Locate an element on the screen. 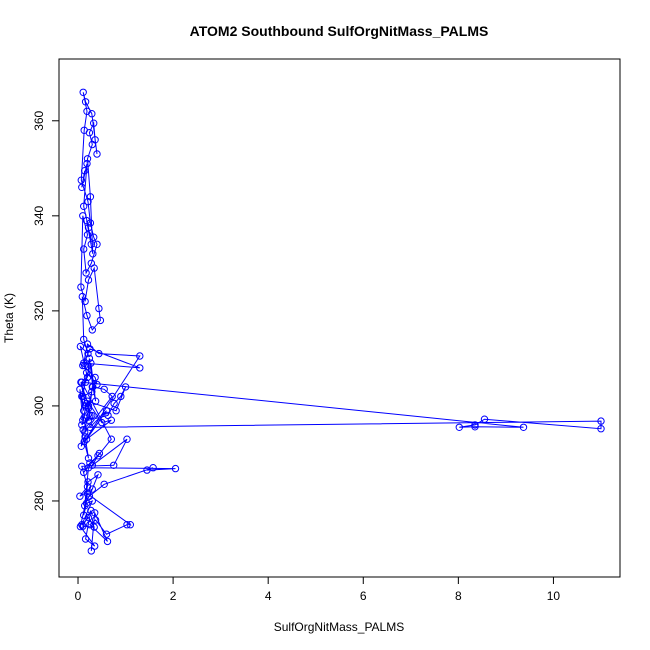  y-tick-label: 340 is located at coordinates (39, 215).